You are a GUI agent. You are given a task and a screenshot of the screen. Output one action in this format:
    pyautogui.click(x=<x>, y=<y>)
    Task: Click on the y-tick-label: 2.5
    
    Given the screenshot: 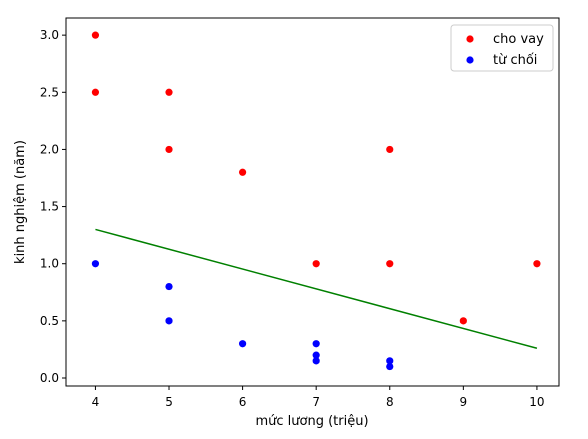 What is the action you would take?
    pyautogui.click(x=49, y=92)
    